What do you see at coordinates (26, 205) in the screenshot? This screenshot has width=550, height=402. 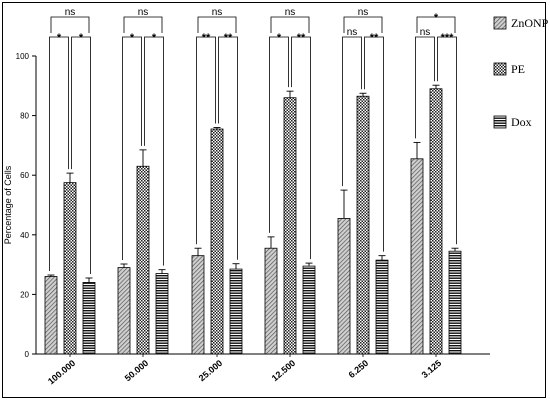 I see `y-ticks: 0 20 40 60 80 100` at bounding box center [26, 205].